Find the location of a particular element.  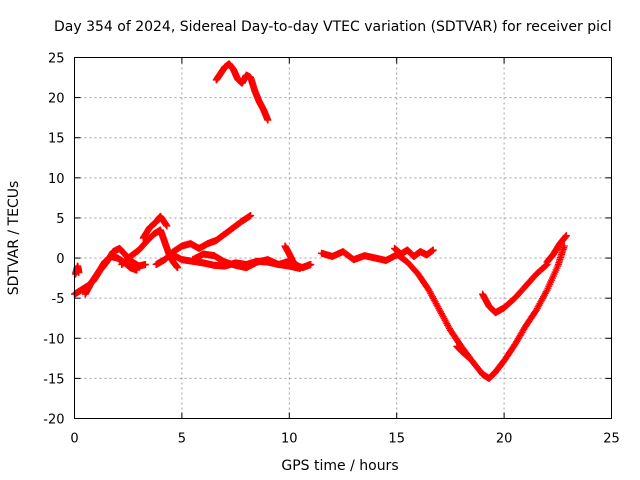

series-sat-o is located at coordinates (556, 249).